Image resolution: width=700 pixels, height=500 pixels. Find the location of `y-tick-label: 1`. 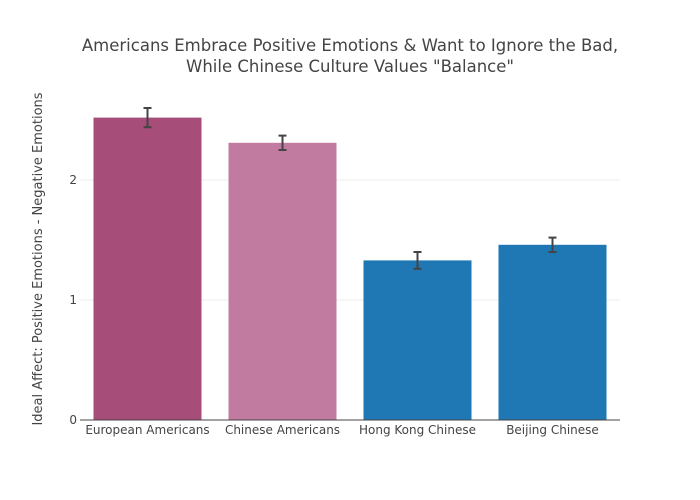

y-tick-label: 1 is located at coordinates (73, 300).